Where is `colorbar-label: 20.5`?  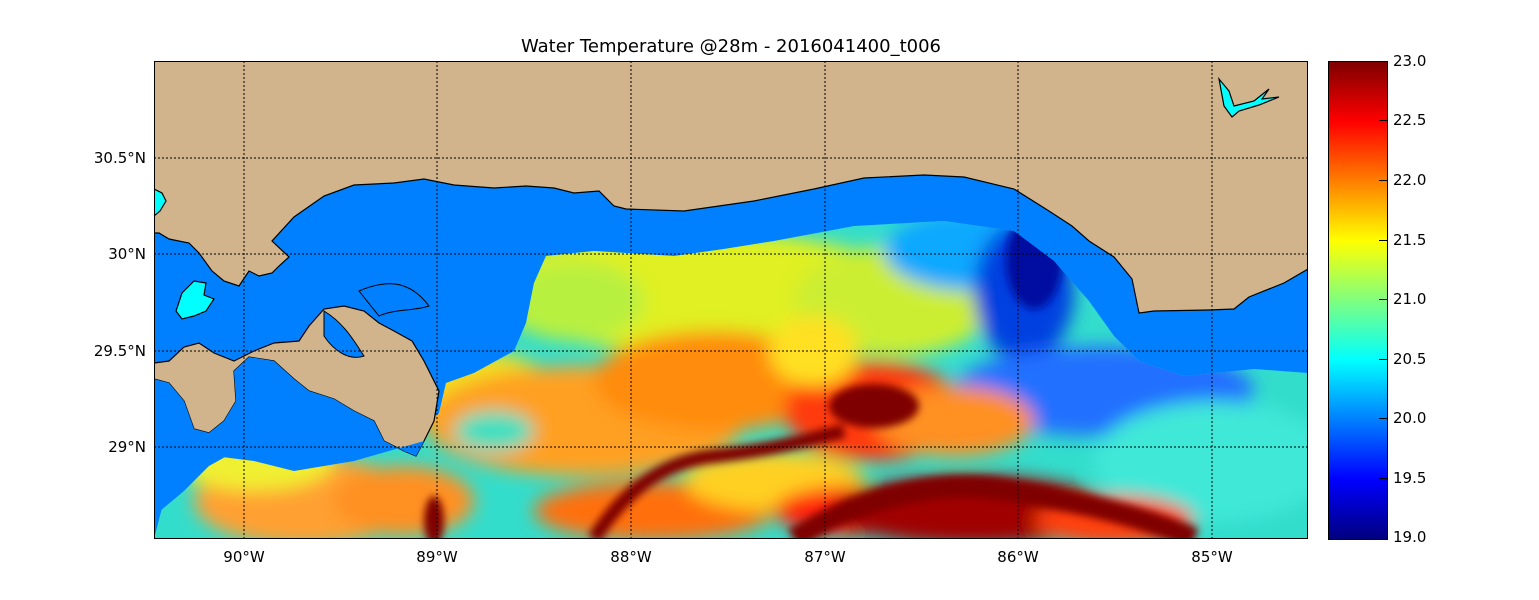 colorbar-label: 20.5 is located at coordinates (1410, 359).